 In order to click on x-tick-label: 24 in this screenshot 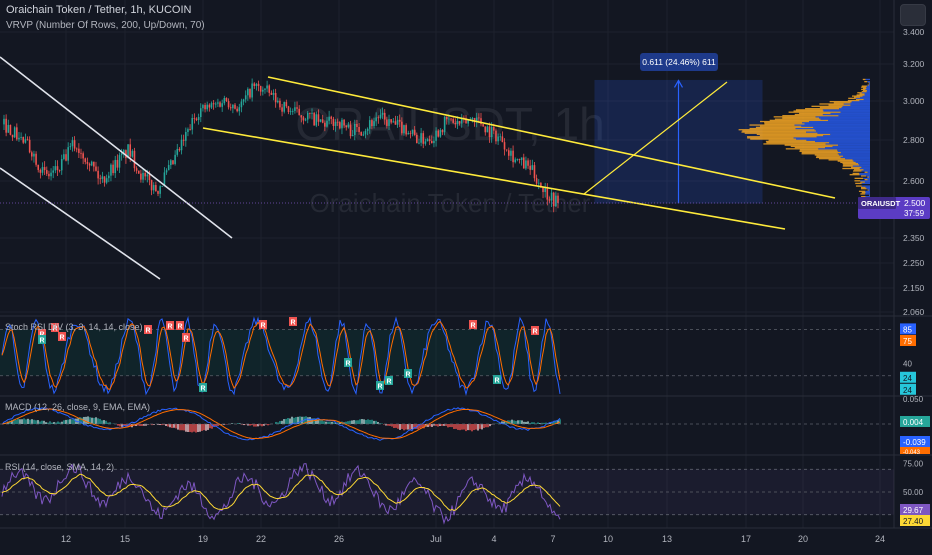, I will do `click(880, 539)`.